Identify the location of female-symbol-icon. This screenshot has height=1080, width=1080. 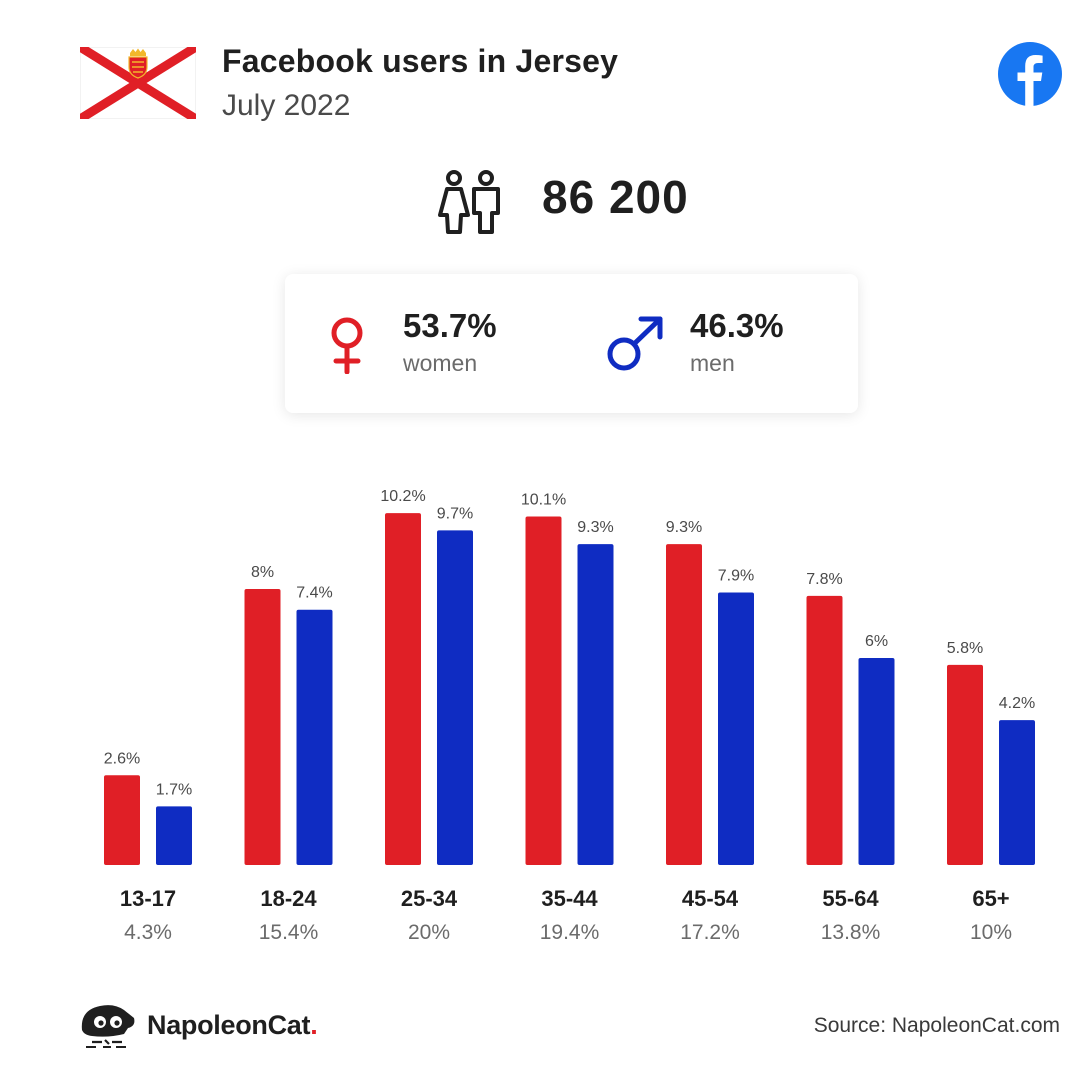
(347, 345).